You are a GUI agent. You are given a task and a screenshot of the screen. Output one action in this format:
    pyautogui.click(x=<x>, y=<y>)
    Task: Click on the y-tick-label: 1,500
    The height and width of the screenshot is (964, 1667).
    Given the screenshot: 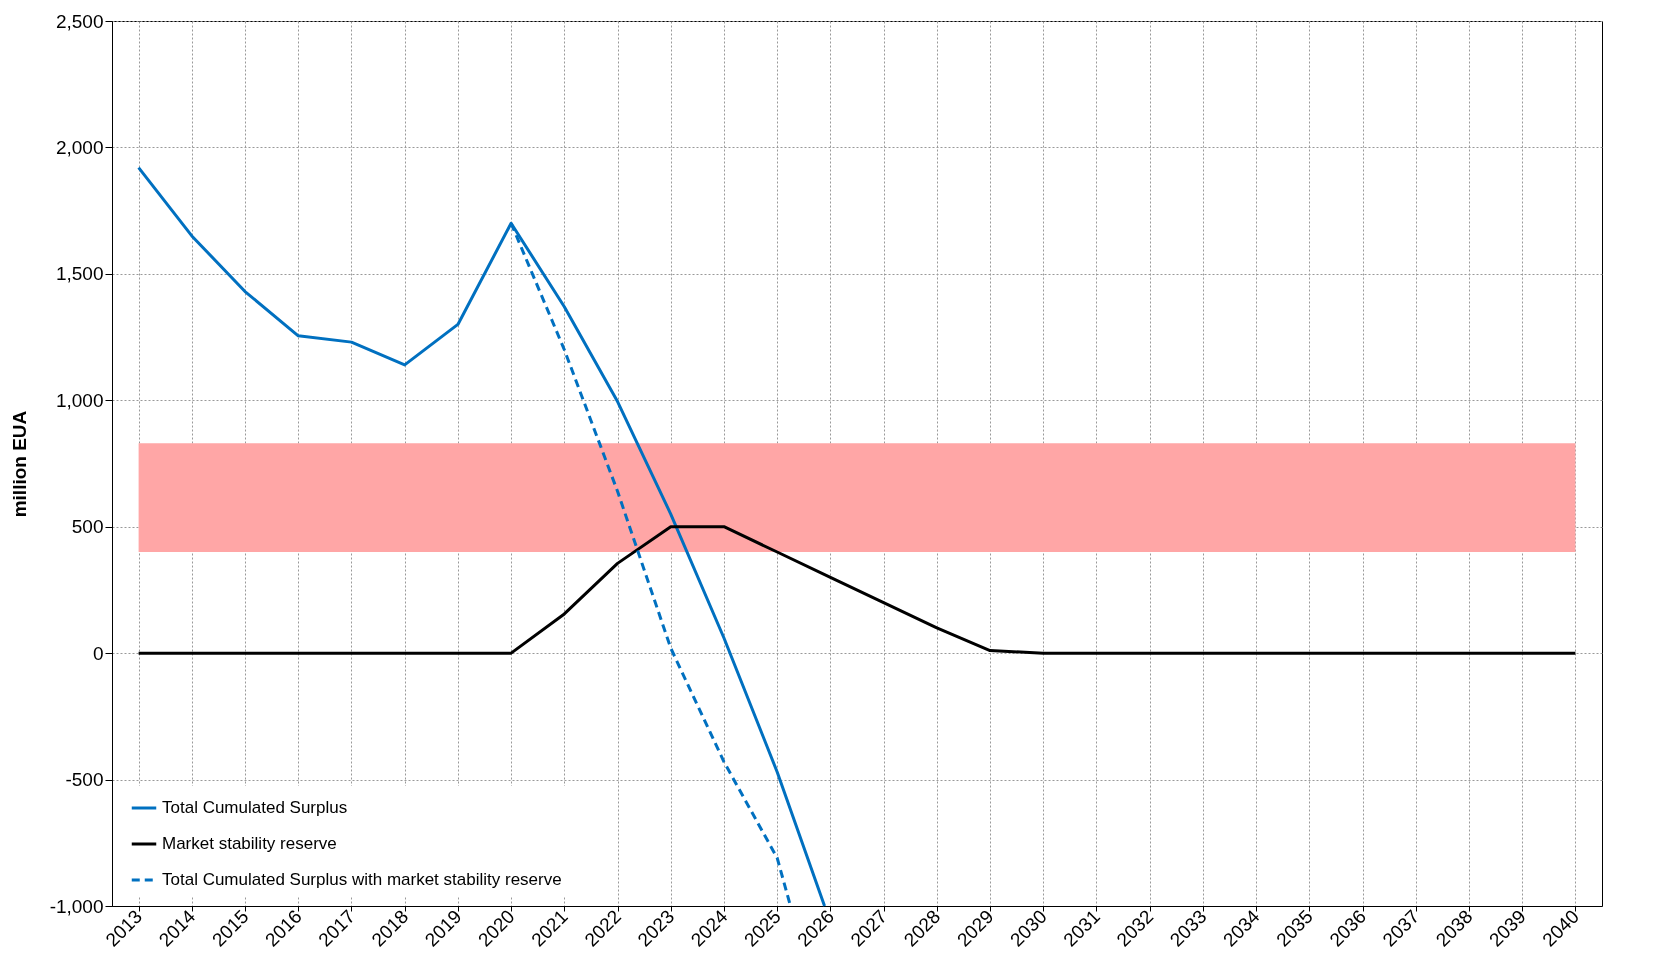 What is the action you would take?
    pyautogui.click(x=79, y=274)
    